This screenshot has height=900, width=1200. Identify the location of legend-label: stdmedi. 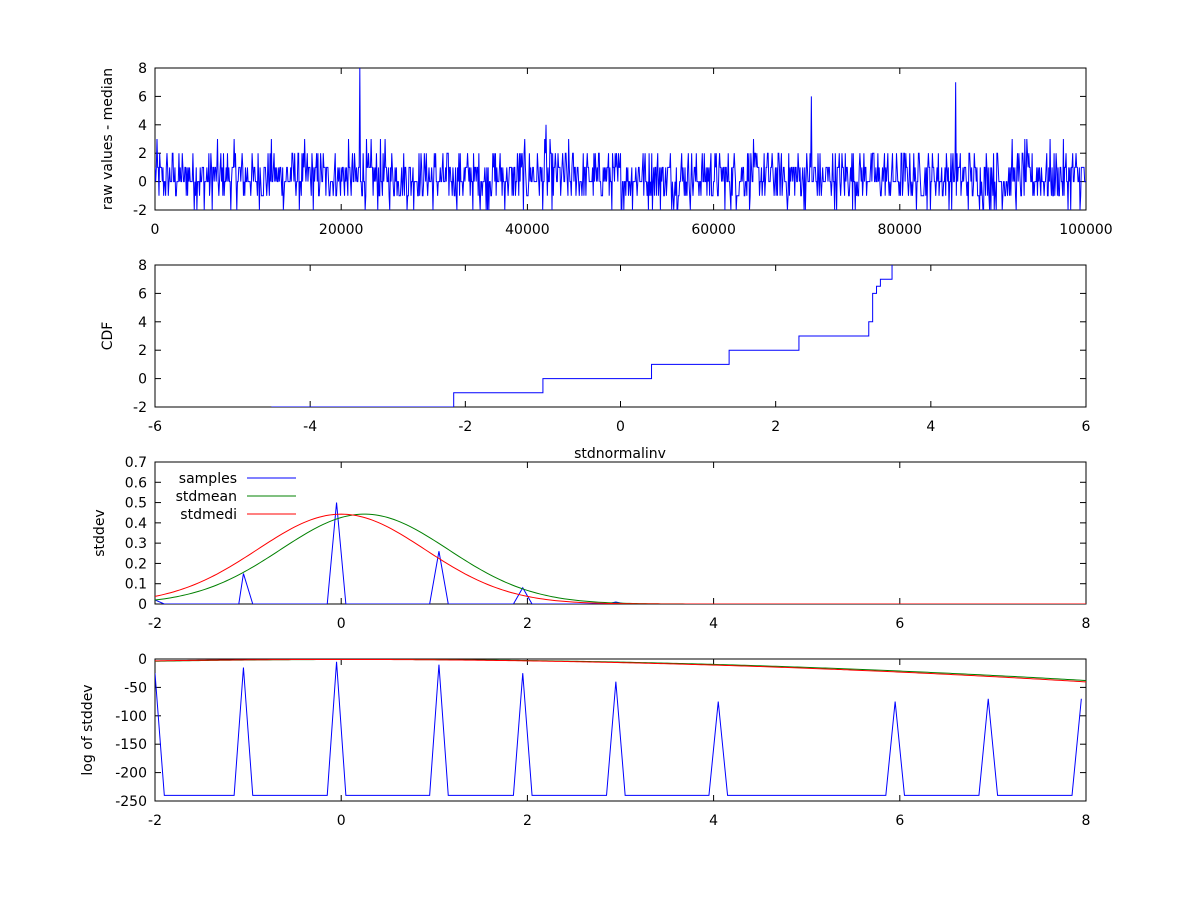
(208, 515).